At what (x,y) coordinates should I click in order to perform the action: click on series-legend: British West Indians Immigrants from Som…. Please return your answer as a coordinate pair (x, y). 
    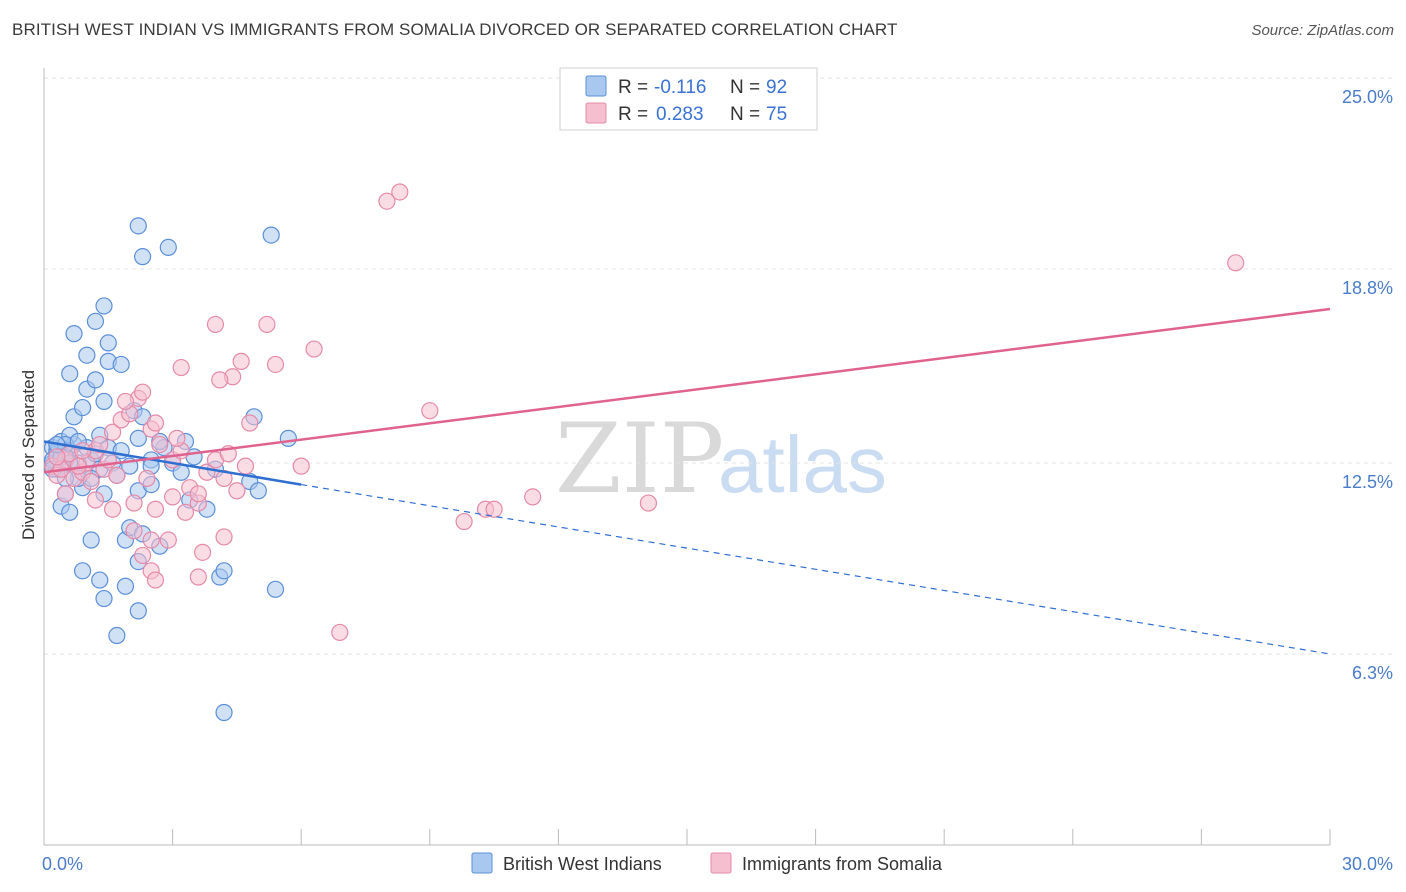
    Looking at the image, I should click on (707, 863).